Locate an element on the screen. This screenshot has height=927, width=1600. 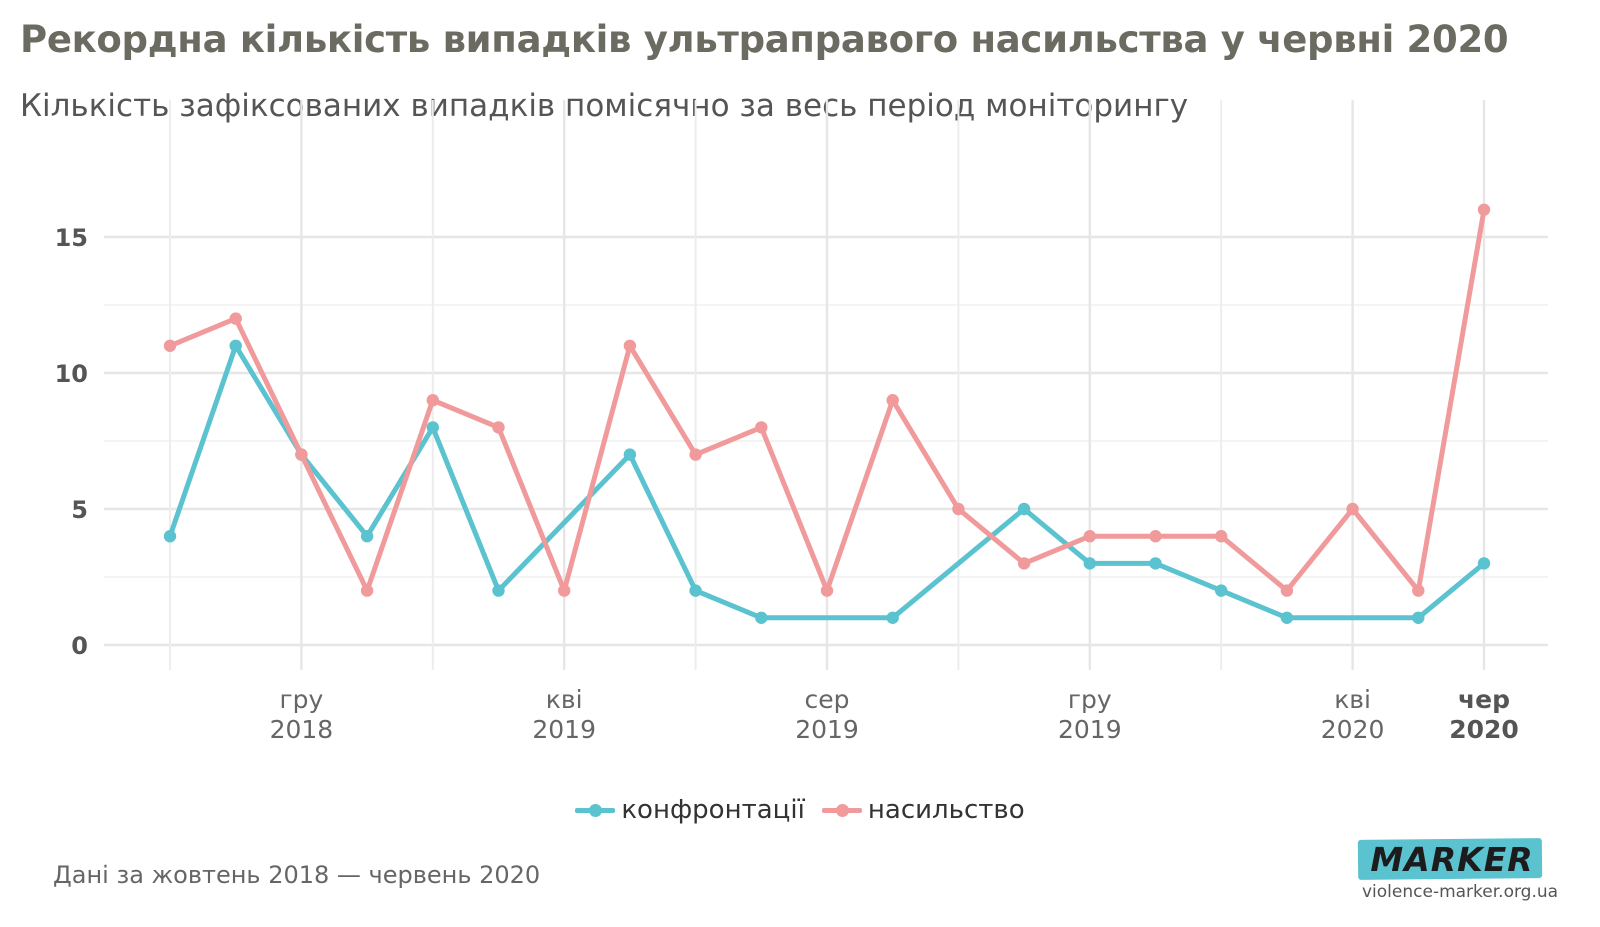
legend-item-violence: насильство is located at coordinates (923, 810).